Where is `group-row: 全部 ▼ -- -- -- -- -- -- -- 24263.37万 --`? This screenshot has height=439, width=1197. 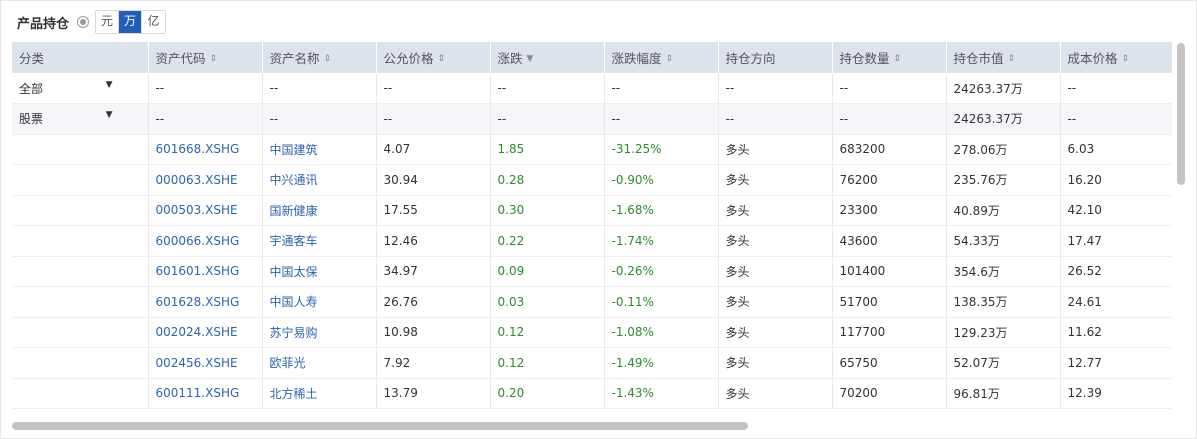 group-row: 全部 ▼ -- -- -- -- -- -- -- 24263.37万 -- is located at coordinates (592, 88).